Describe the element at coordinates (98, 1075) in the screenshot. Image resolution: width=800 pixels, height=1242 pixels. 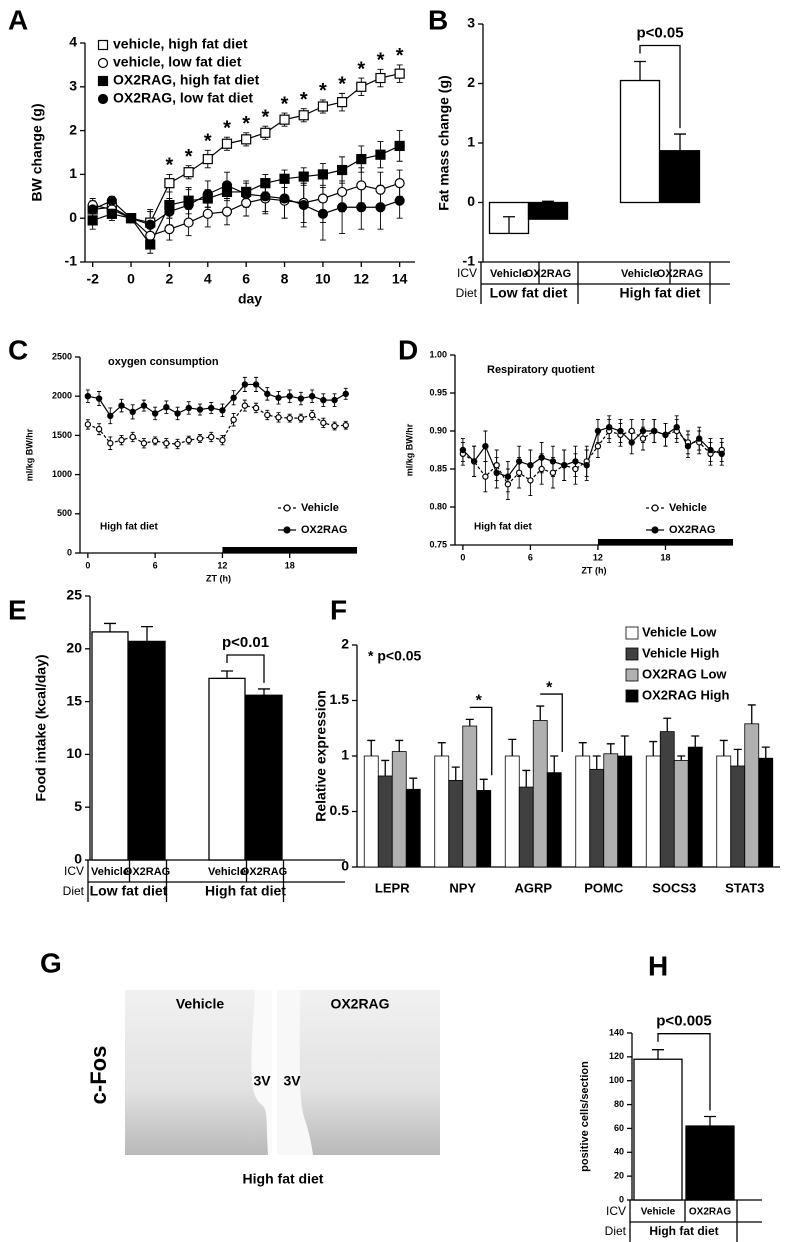
I see `stain-label: c-Fos` at that location.